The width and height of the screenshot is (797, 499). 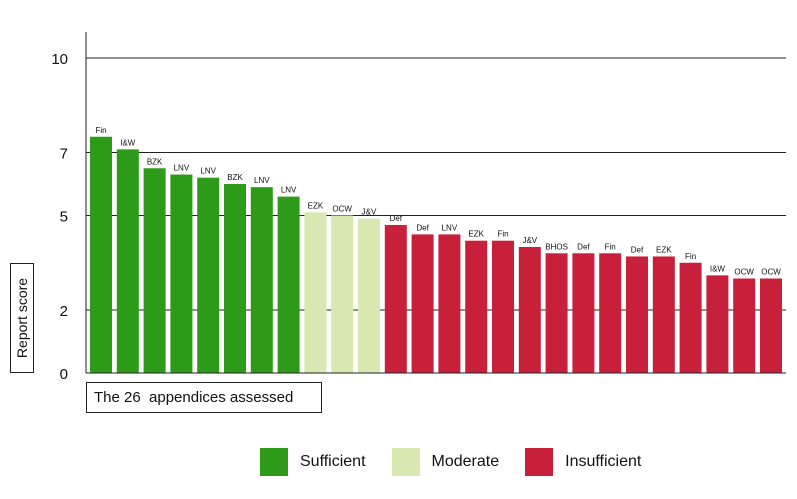 I want to click on y-tick-label: 7, so click(x=64, y=154).